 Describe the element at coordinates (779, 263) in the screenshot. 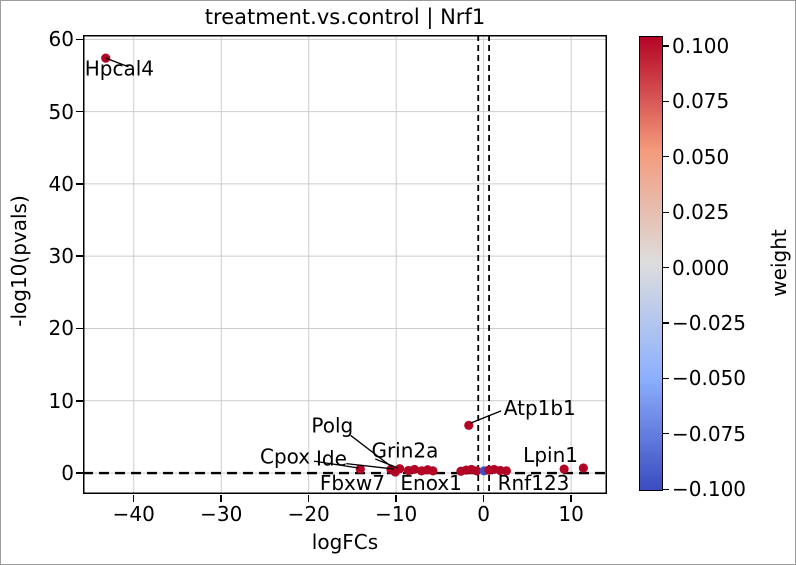

I see `colorbar-label: weight` at that location.